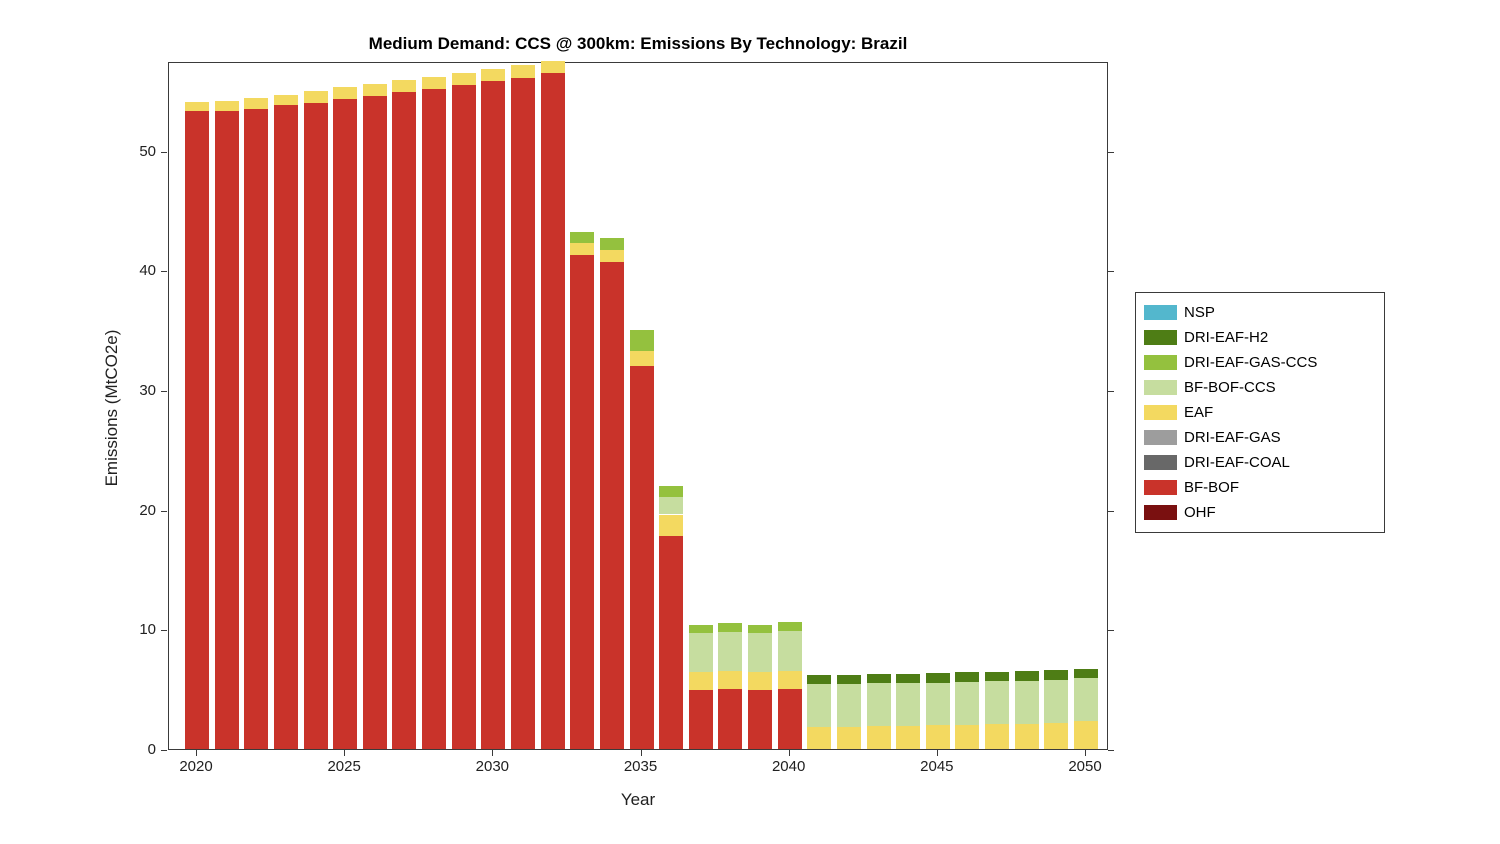 The width and height of the screenshot is (1500, 844). What do you see at coordinates (788, 766) in the screenshot?
I see `x-tick-label: 2040` at bounding box center [788, 766].